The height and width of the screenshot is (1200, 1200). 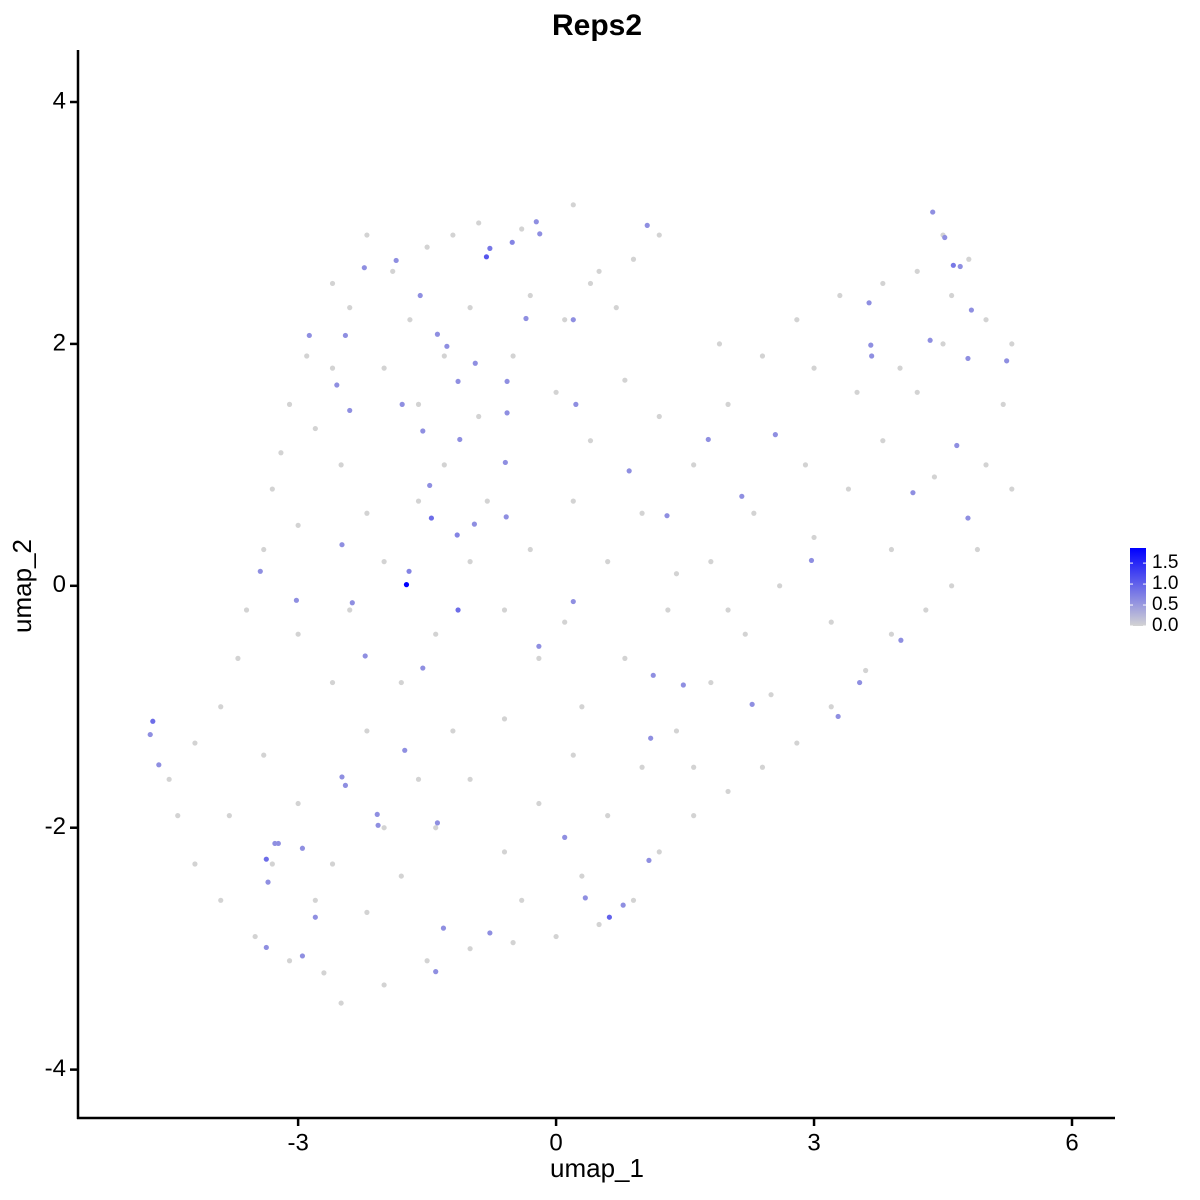 What do you see at coordinates (597, 25) in the screenshot?
I see `chart-title: Reps2` at bounding box center [597, 25].